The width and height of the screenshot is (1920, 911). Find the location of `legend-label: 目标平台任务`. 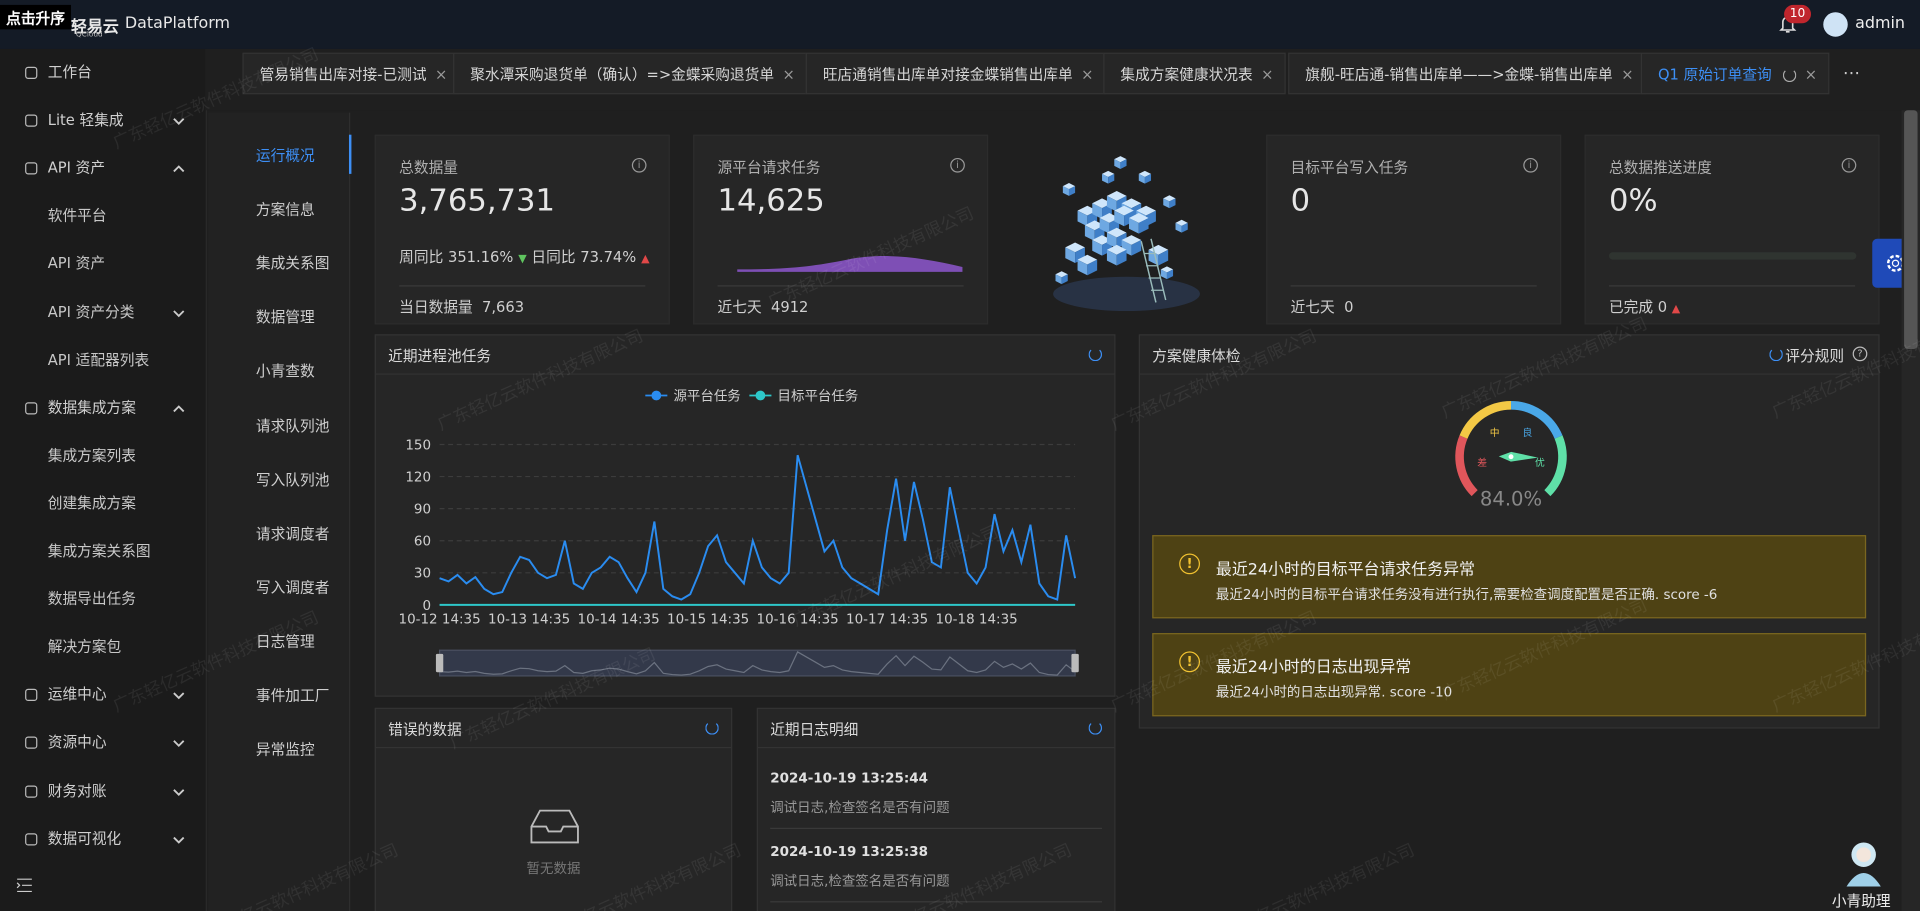

legend-label: 目标平台任务 is located at coordinates (818, 396).